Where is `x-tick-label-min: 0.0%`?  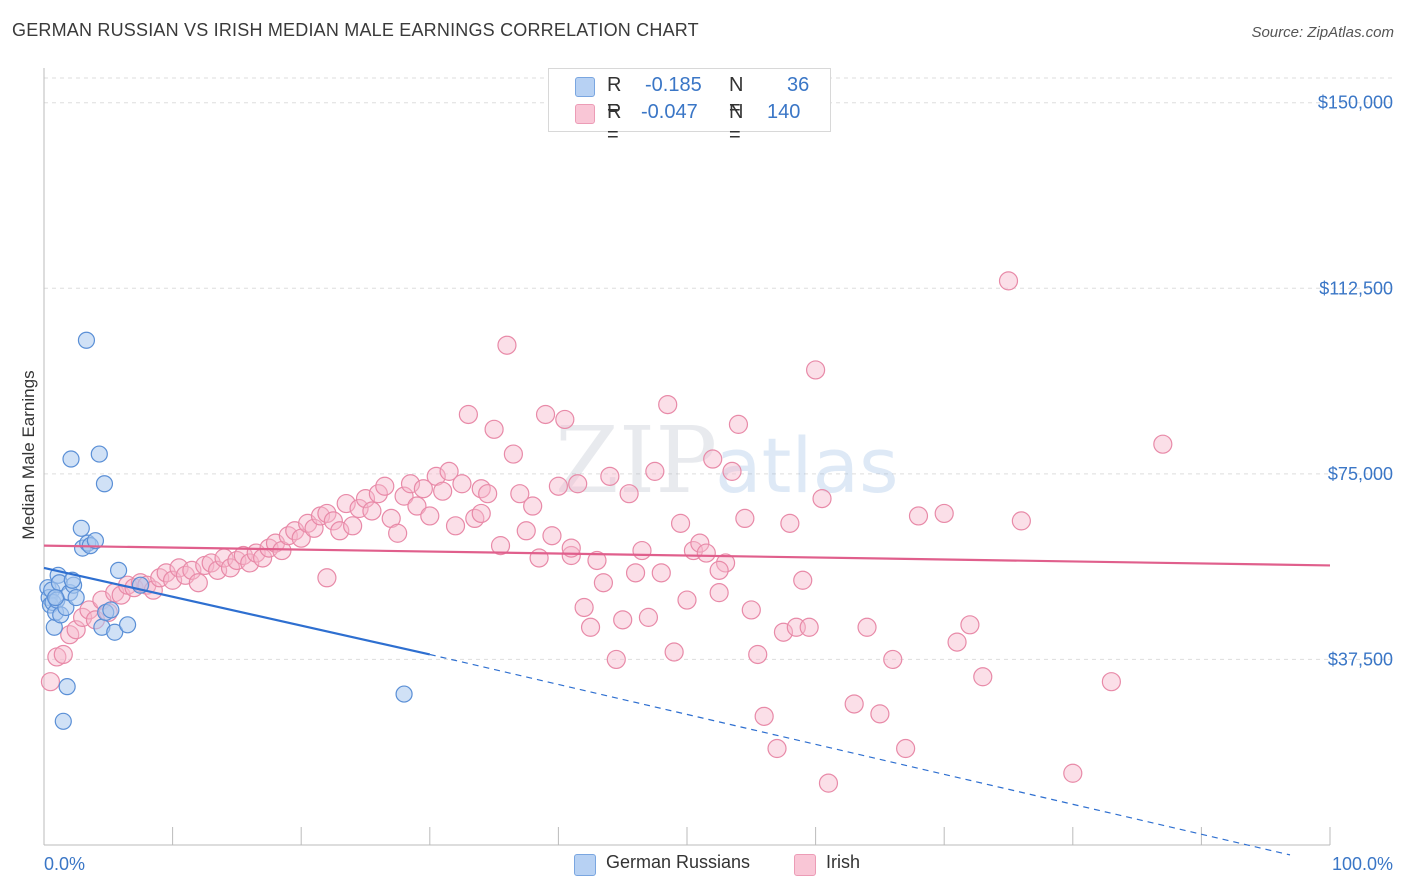
x-tick-label-min: 0.0% is located at coordinates (64, 864).